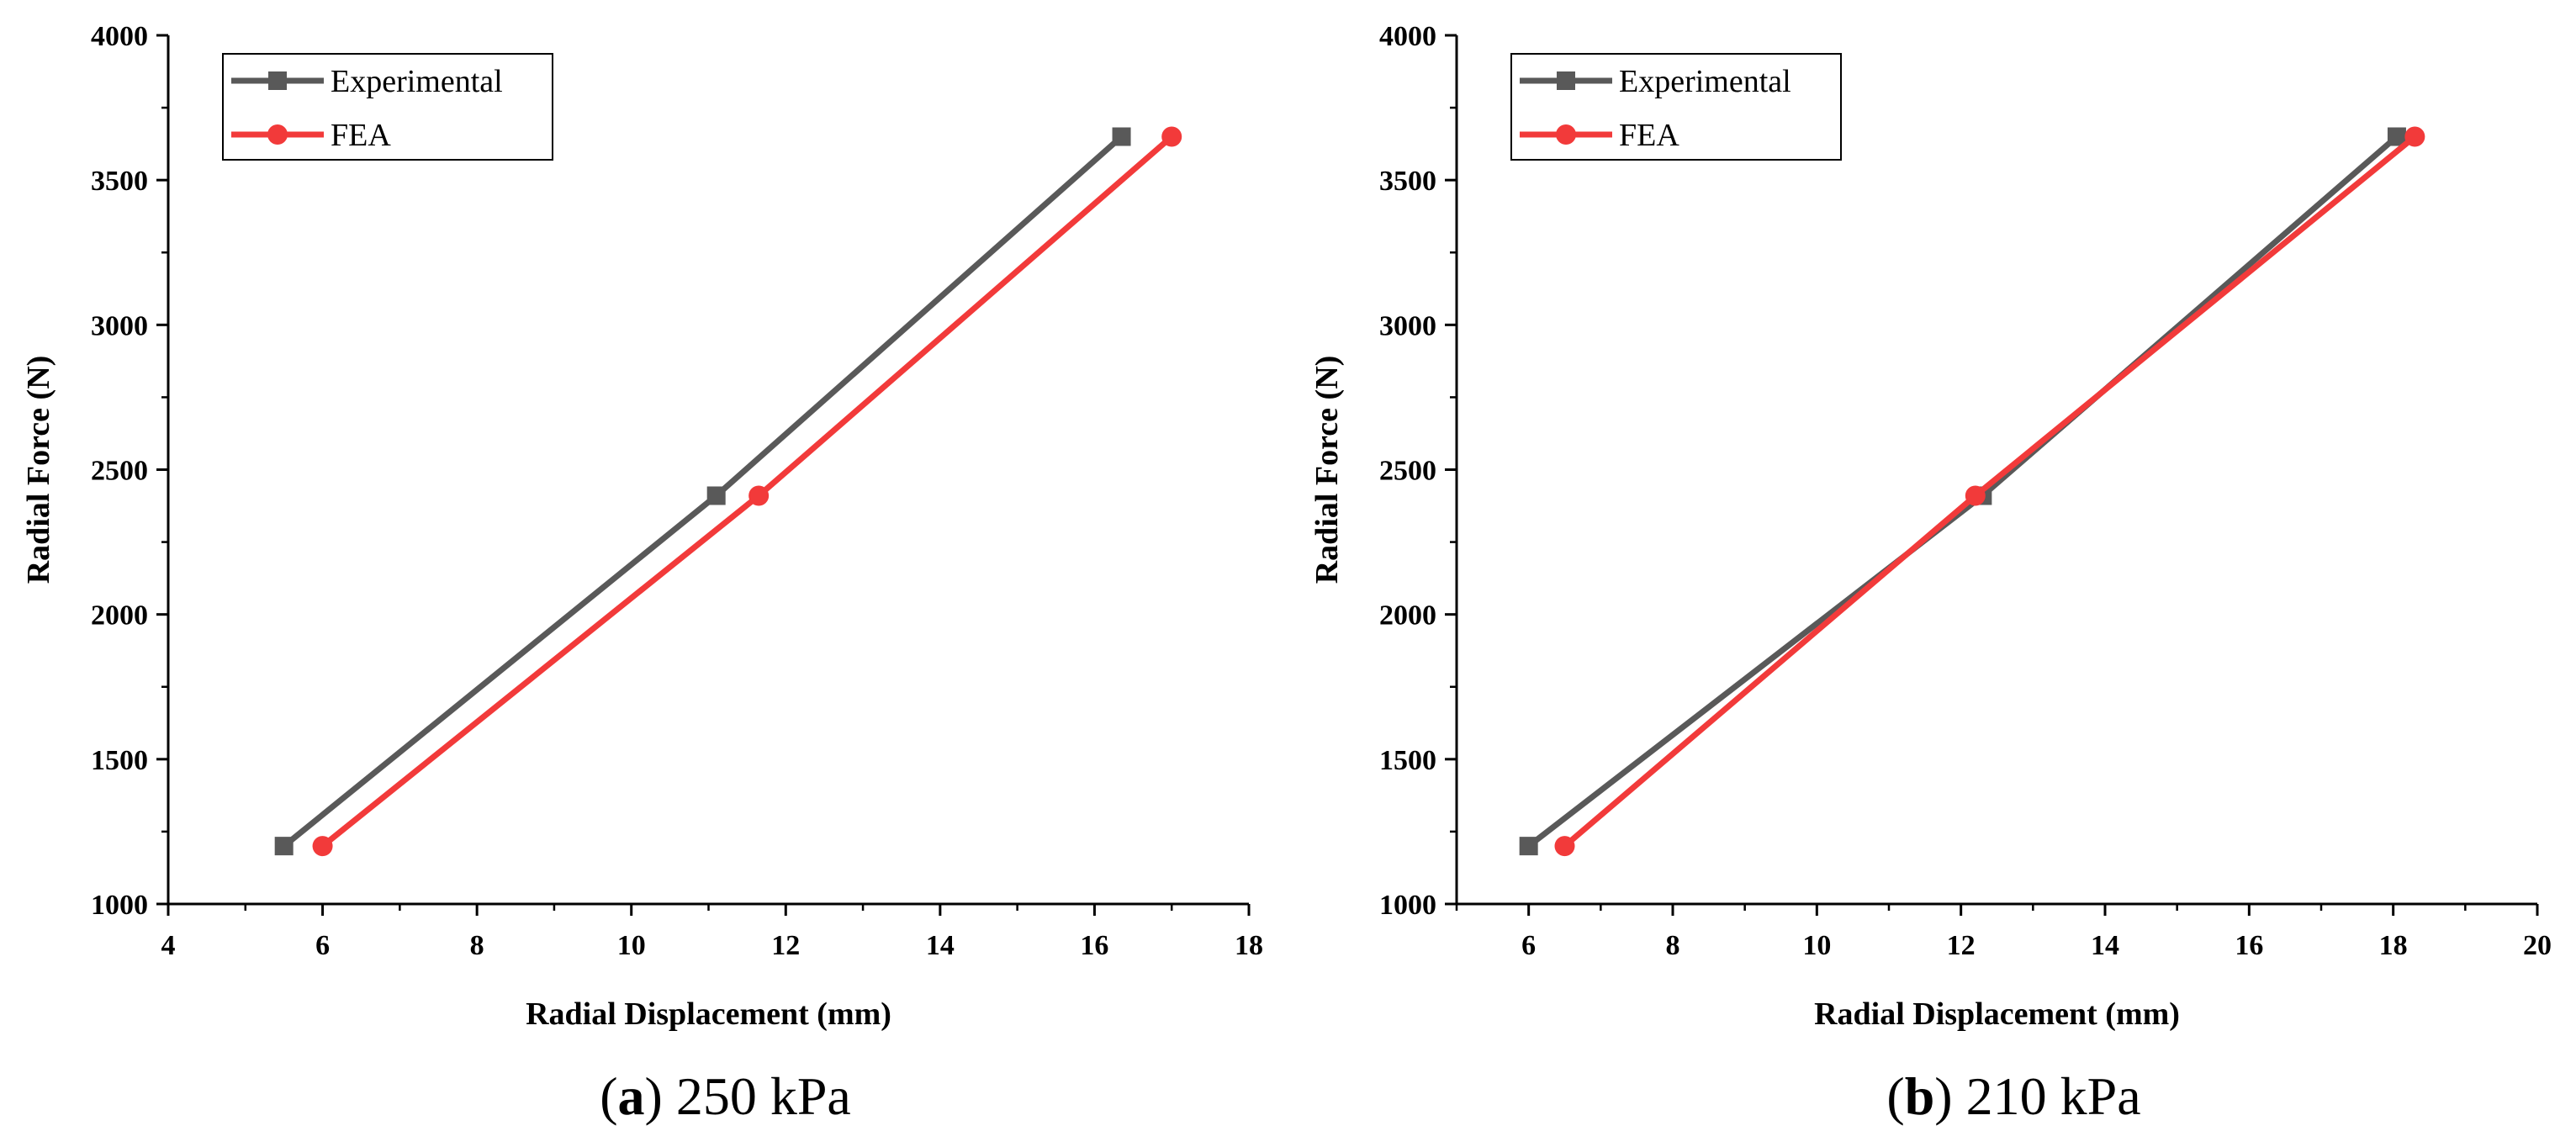  Describe the element at coordinates (168, 945) in the screenshot. I see `x-tick-label: 4` at that location.